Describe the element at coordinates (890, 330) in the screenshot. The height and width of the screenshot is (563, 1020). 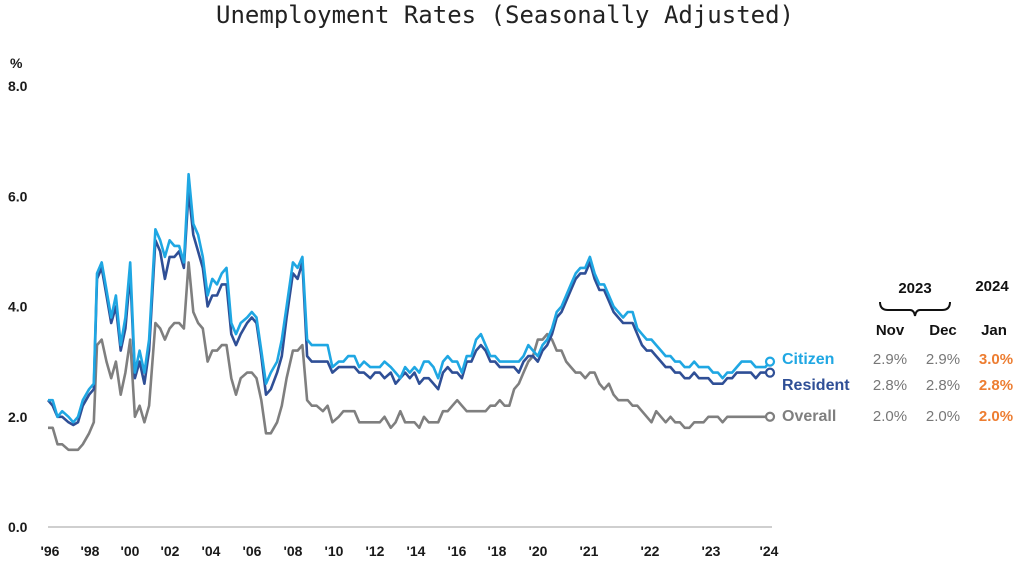
I see `panel-month-nov: Nov` at that location.